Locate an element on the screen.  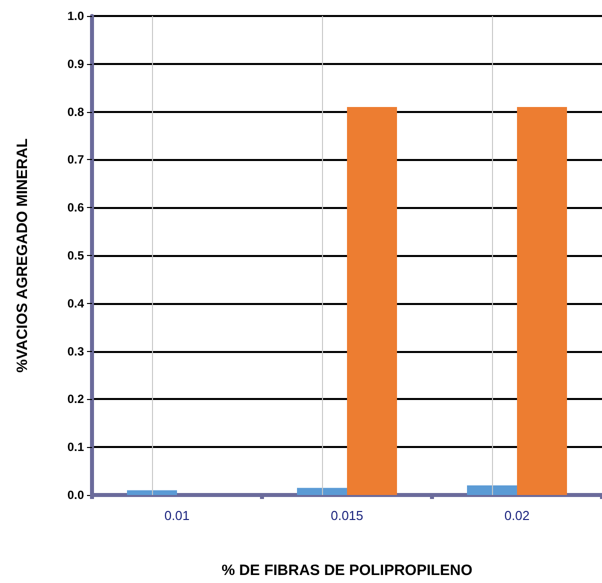
y-tick-label: 0.7 is located at coordinates (75, 159).